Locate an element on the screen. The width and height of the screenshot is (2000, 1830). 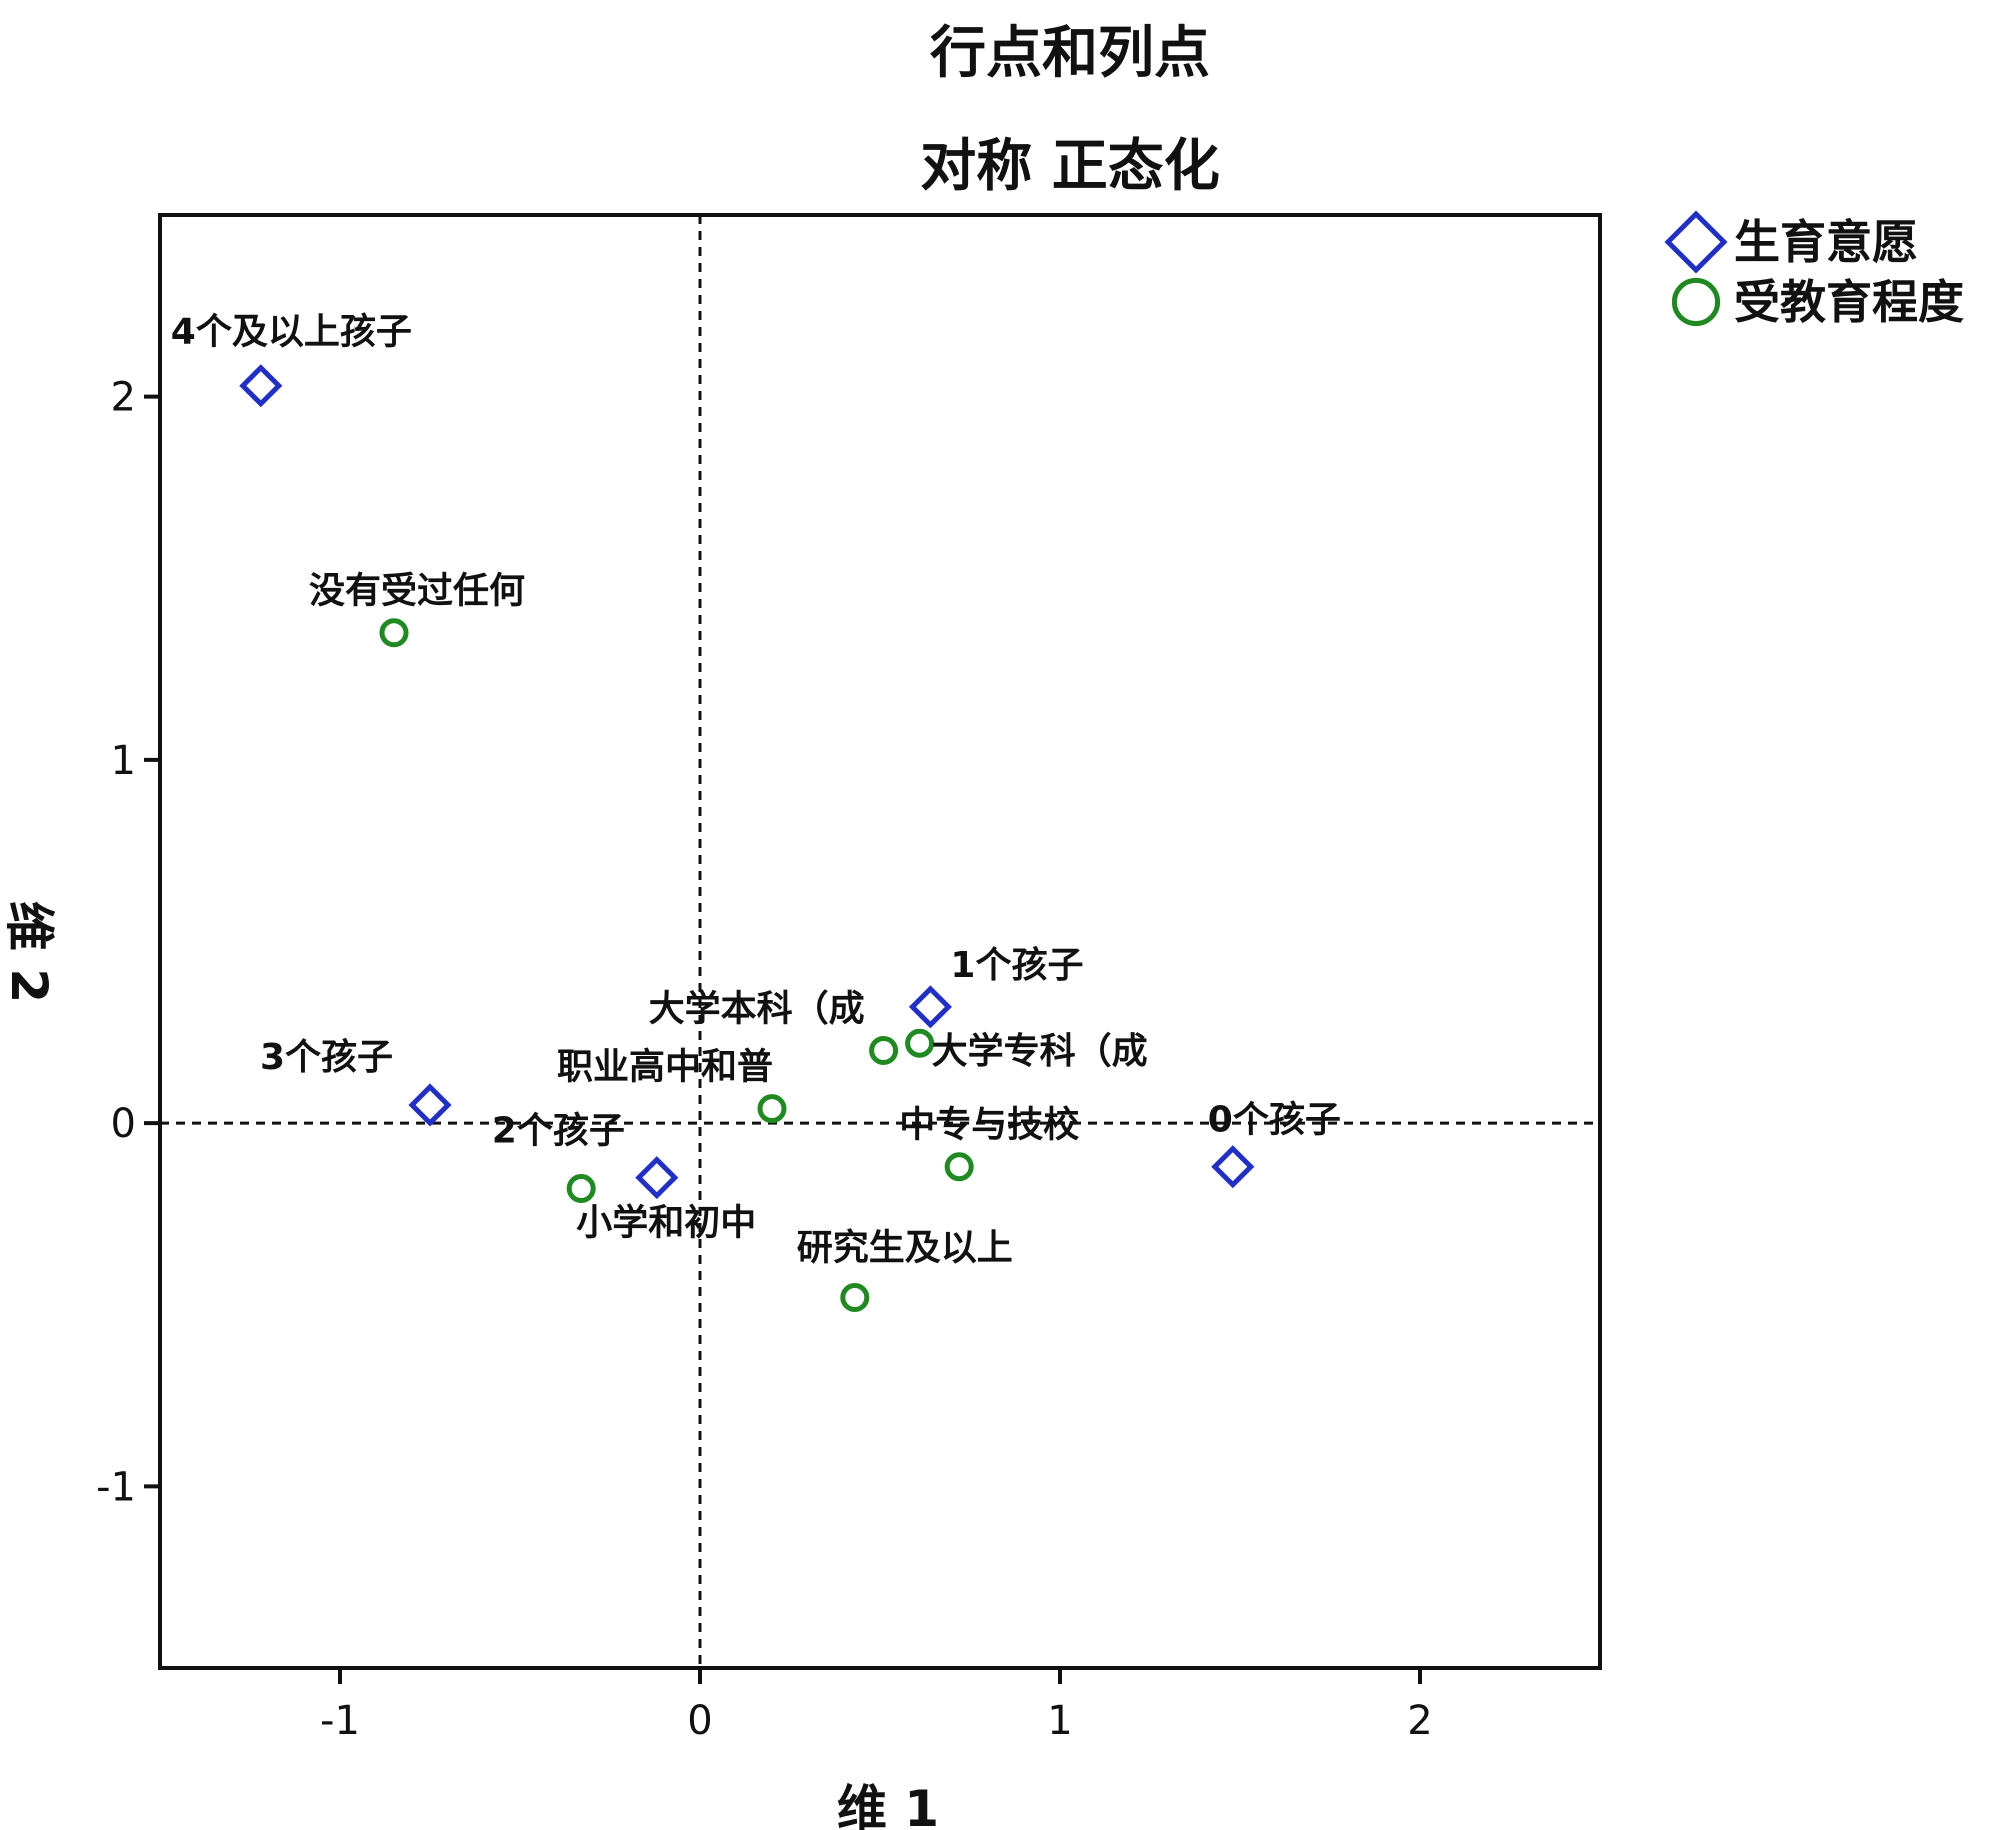
legend-diamond-icon is located at coordinates (1696, 242).